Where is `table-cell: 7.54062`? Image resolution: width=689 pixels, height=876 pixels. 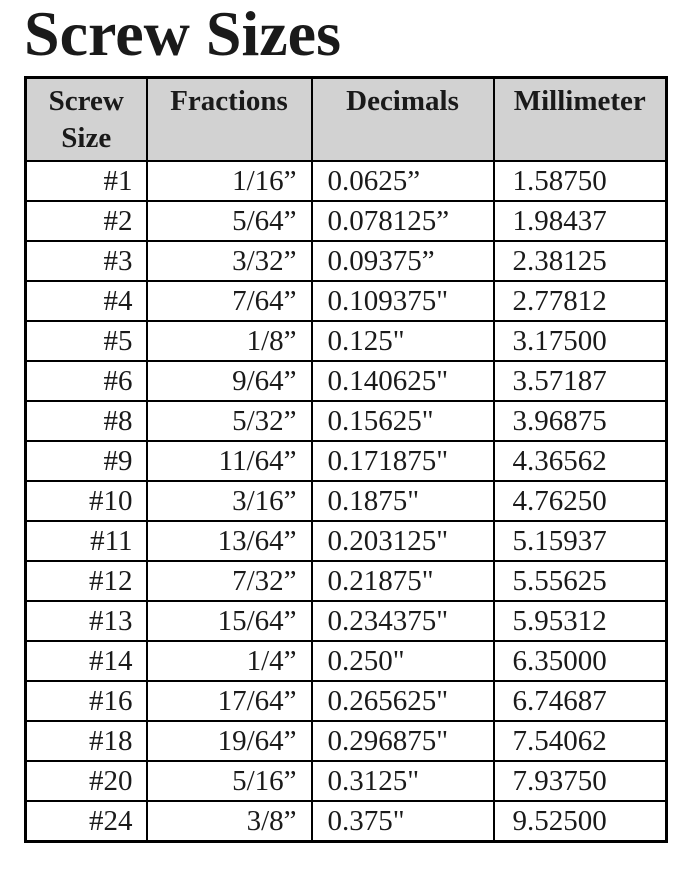 table-cell: 7.54062 is located at coordinates (580, 740).